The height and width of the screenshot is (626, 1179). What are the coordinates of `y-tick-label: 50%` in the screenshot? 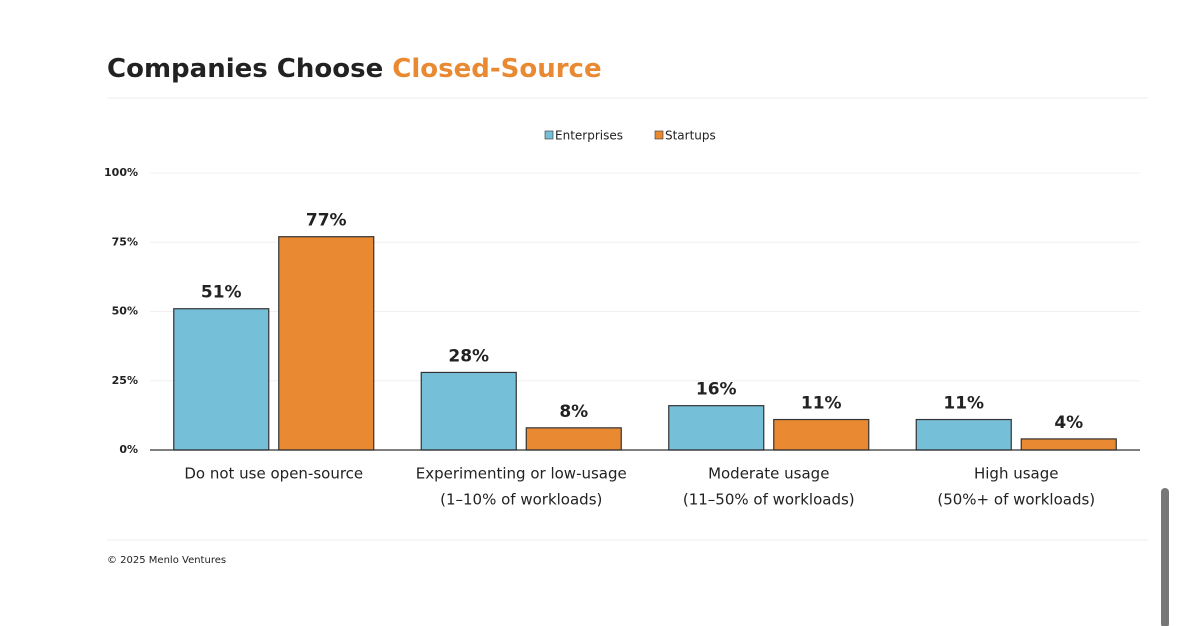 It's located at (125, 311).